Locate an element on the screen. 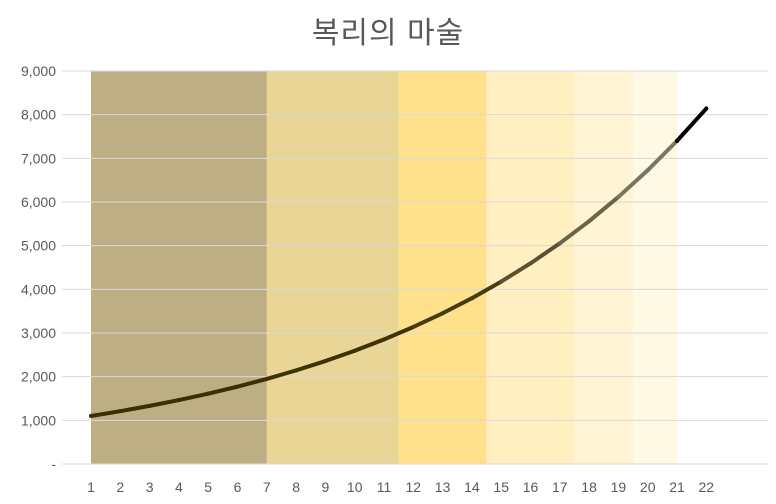  y-tick-label: 5,000 is located at coordinates (38, 246).